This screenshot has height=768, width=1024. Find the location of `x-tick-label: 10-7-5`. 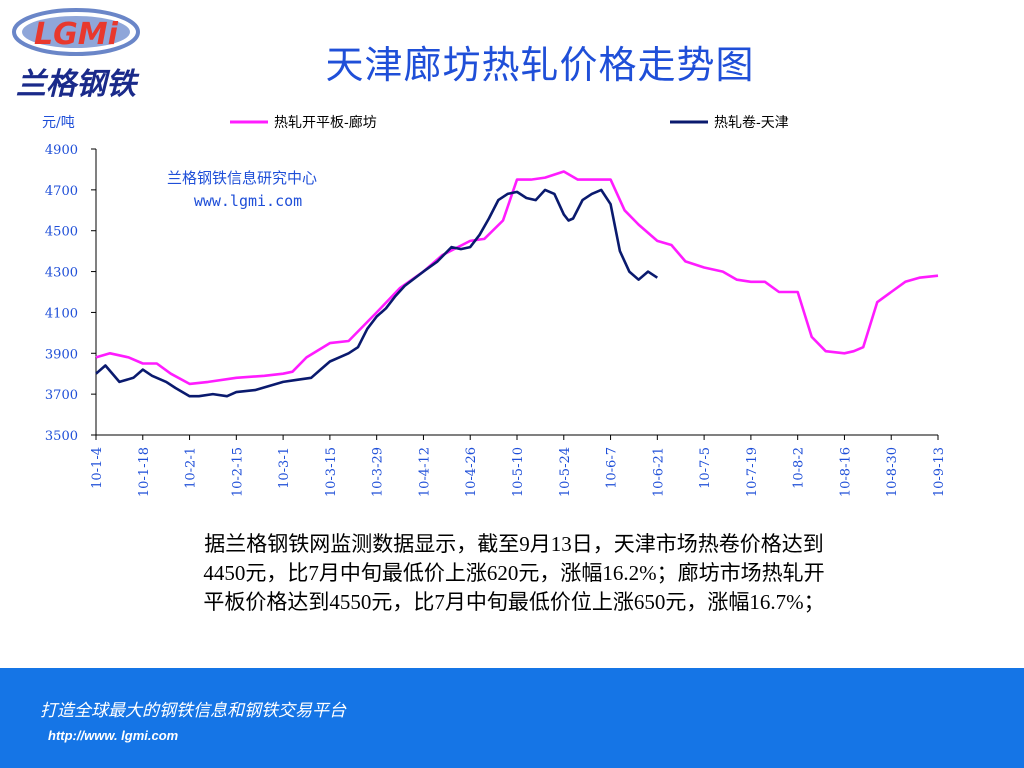

x-tick-label: 10-7-5 is located at coordinates (705, 468).